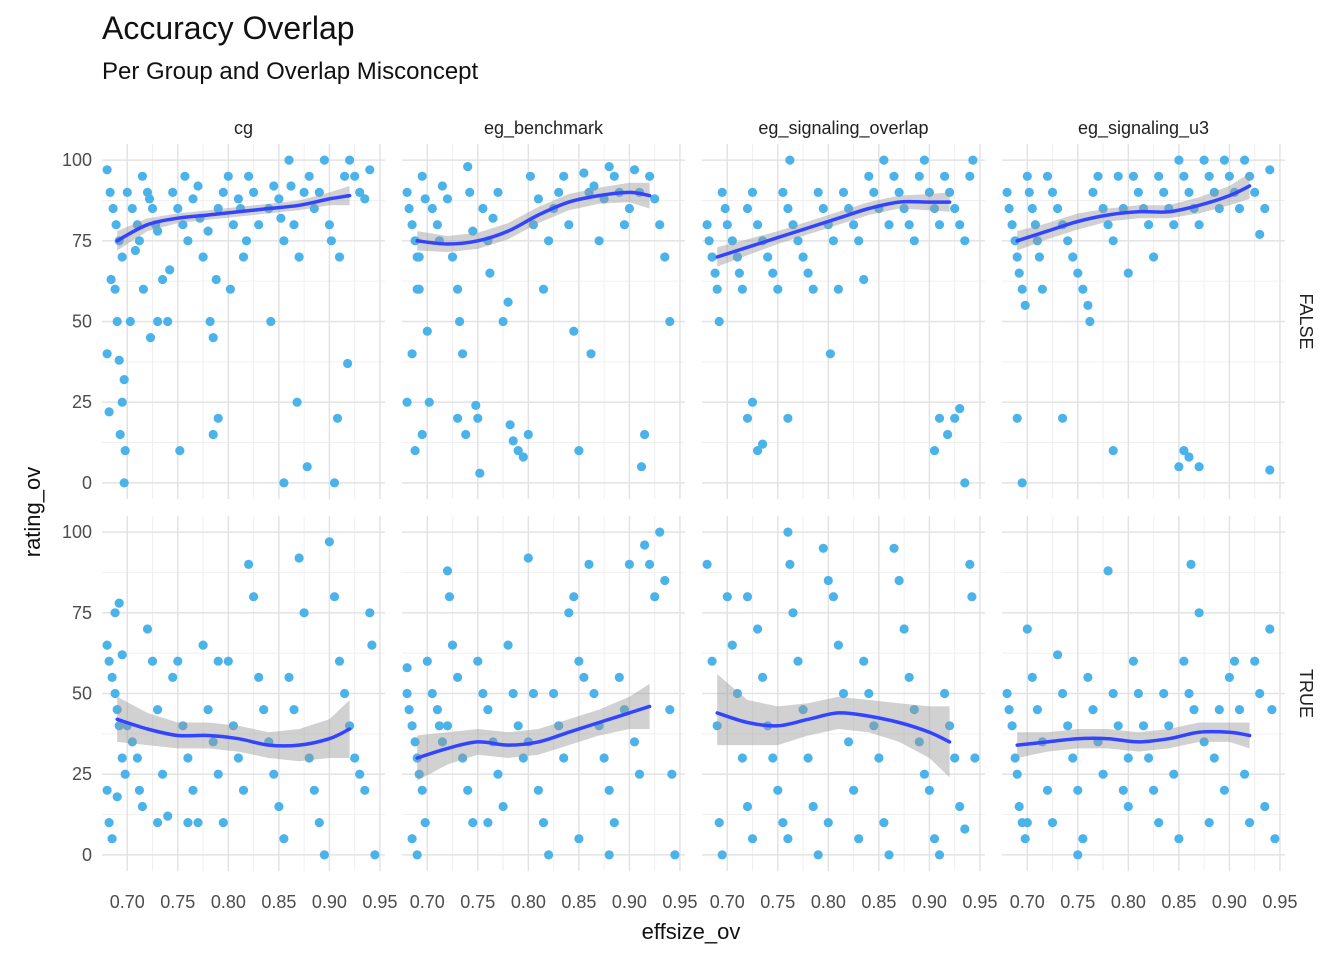 The height and width of the screenshot is (960, 1344). Describe the element at coordinates (228, 902) in the screenshot. I see `x-tick-label: 0.80` at that location.